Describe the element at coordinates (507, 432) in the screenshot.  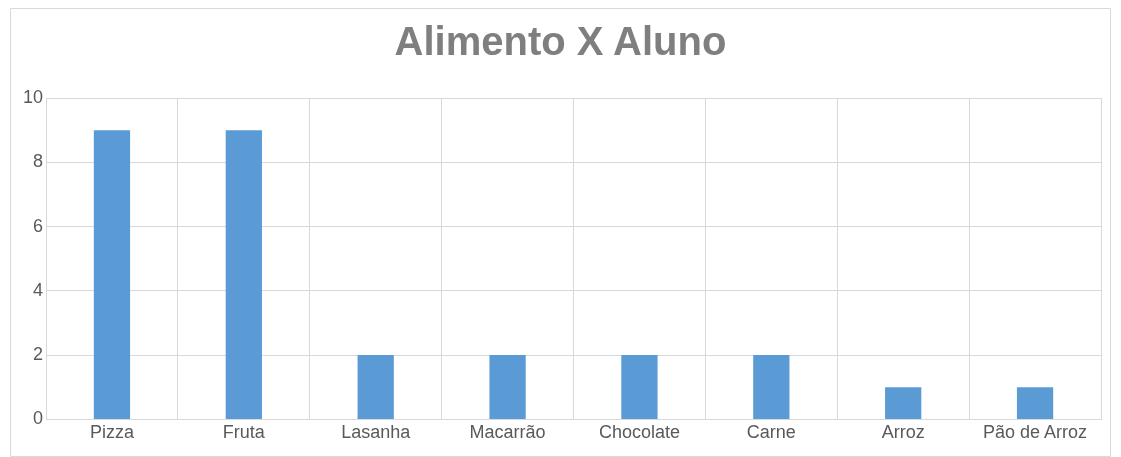
I see `x-tick-label: Macarrão` at that location.